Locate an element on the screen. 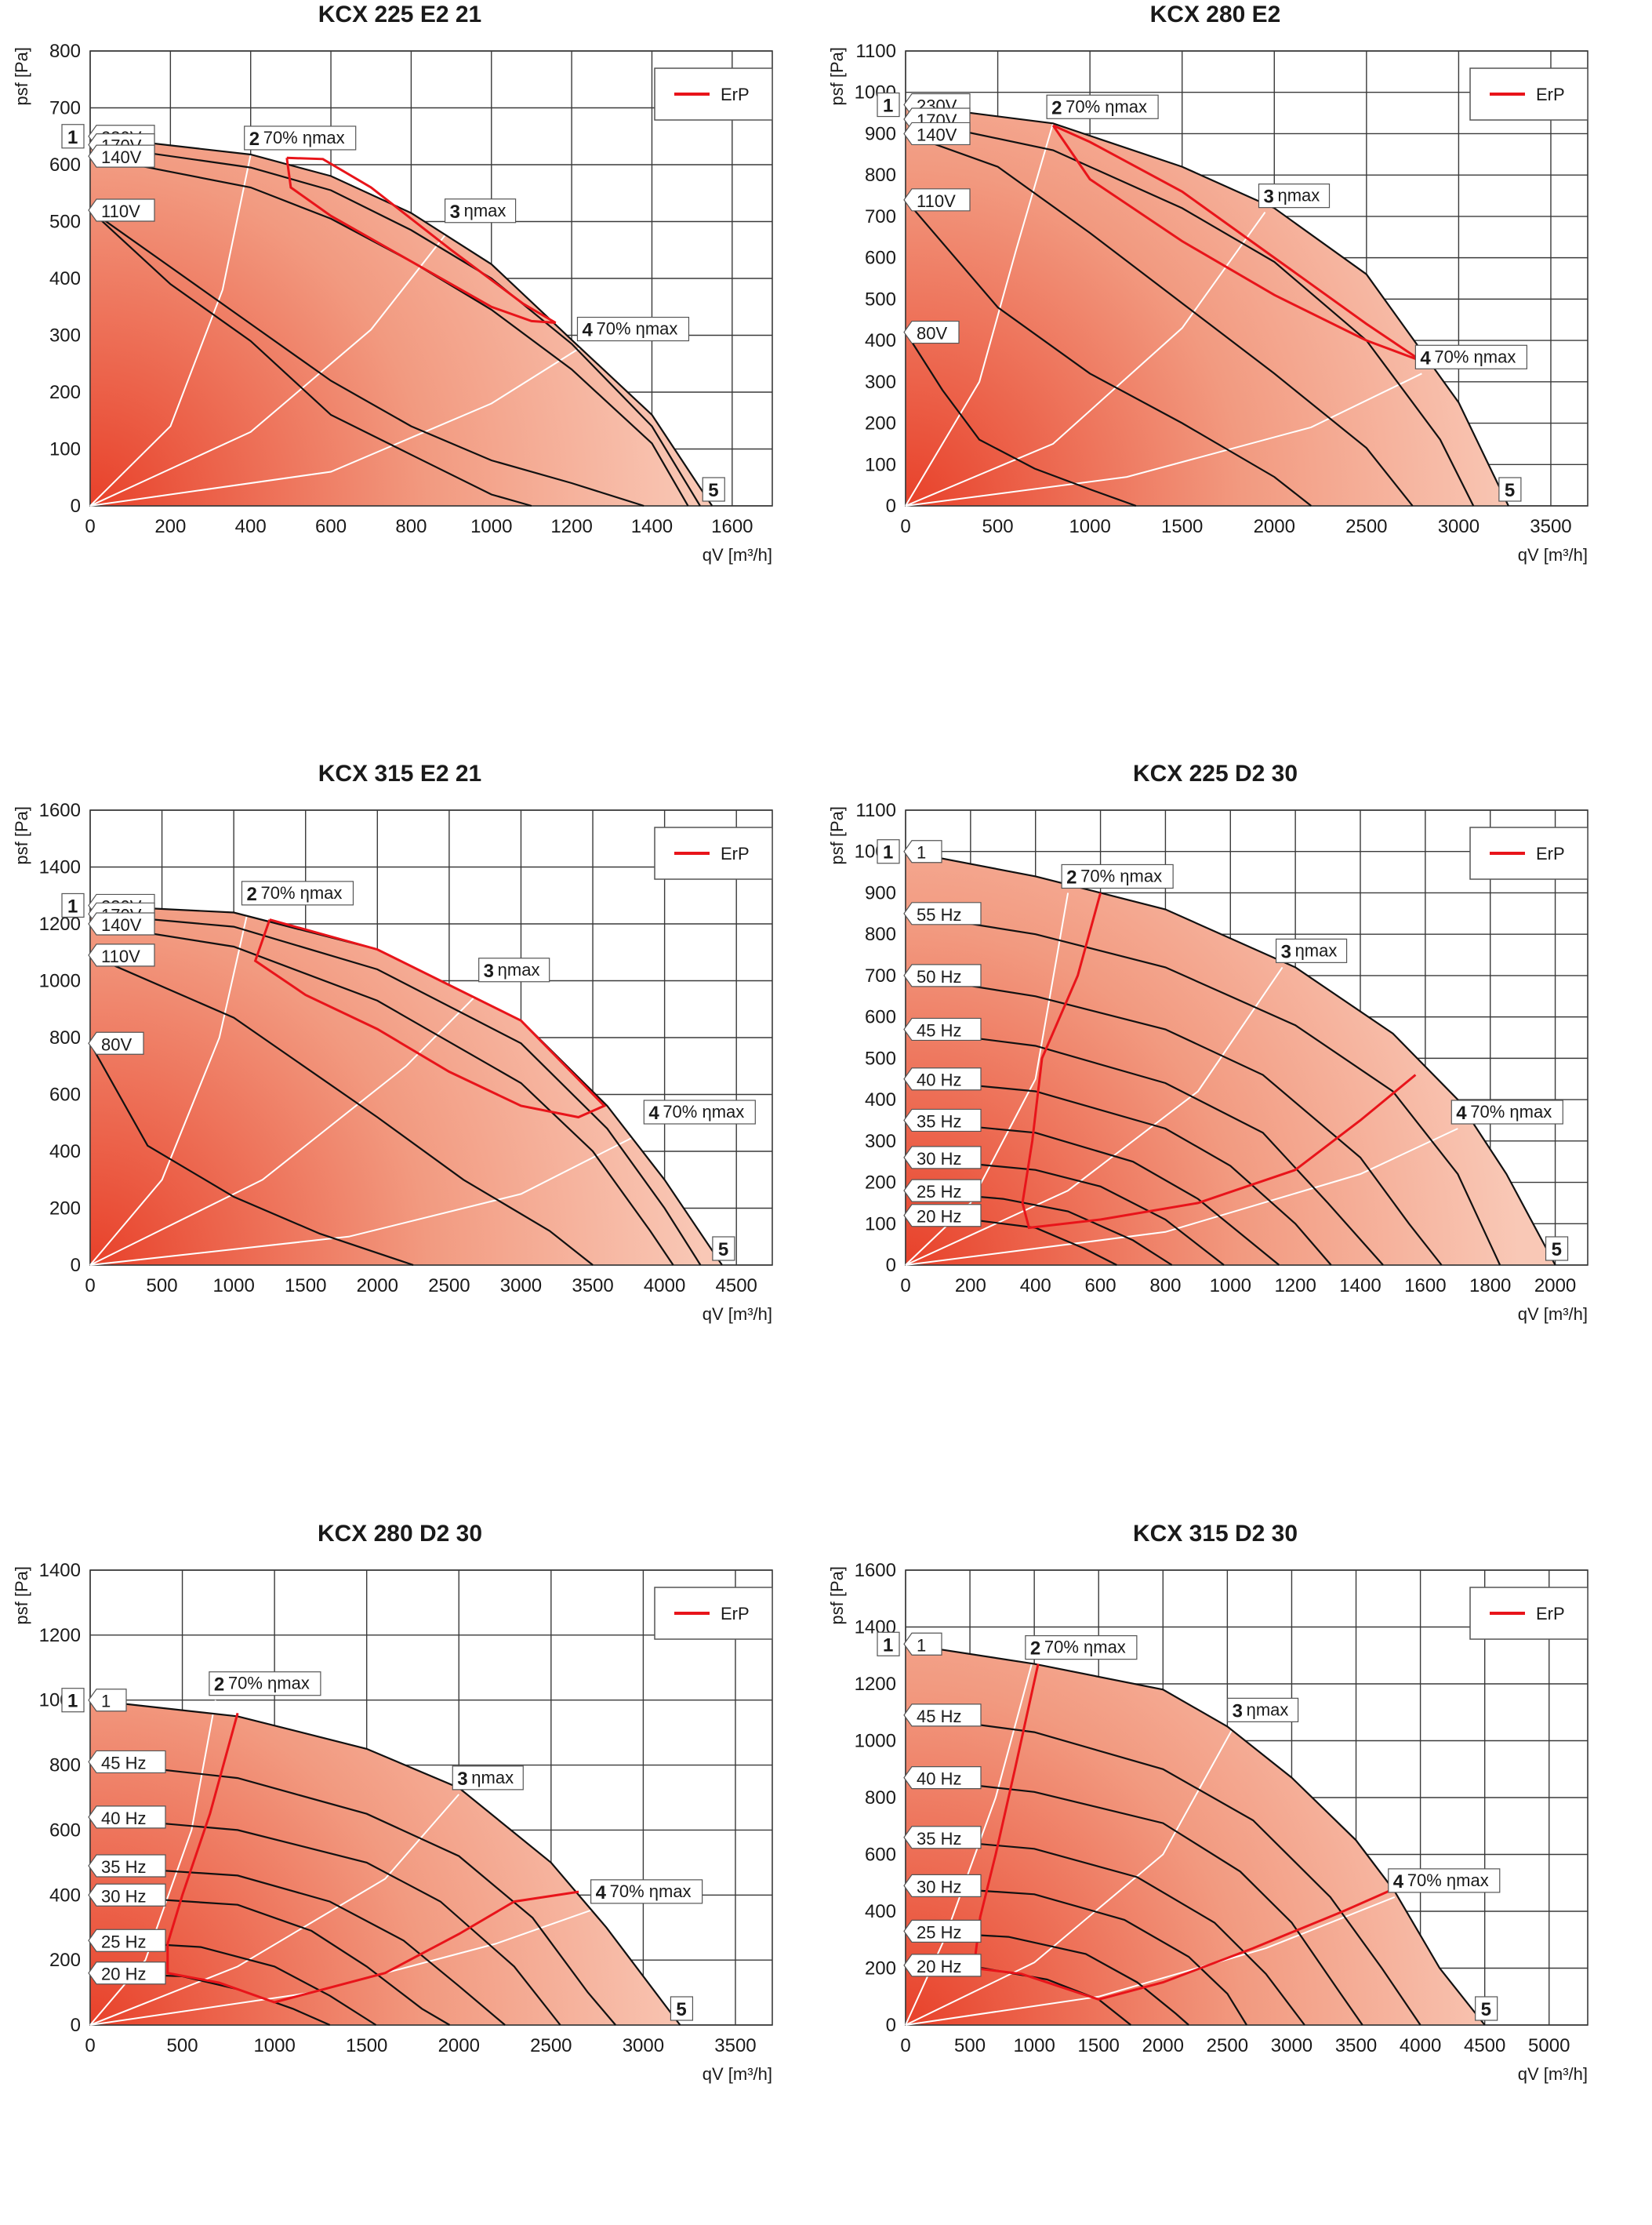 The width and height of the screenshot is (1652, 2225). x-tick-label: 1000 is located at coordinates (233, 1285).